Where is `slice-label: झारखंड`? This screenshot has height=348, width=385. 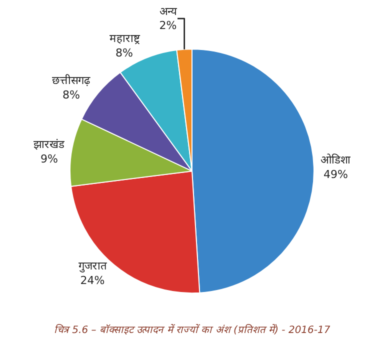
slice-label: झारखंड is located at coordinates (49, 145).